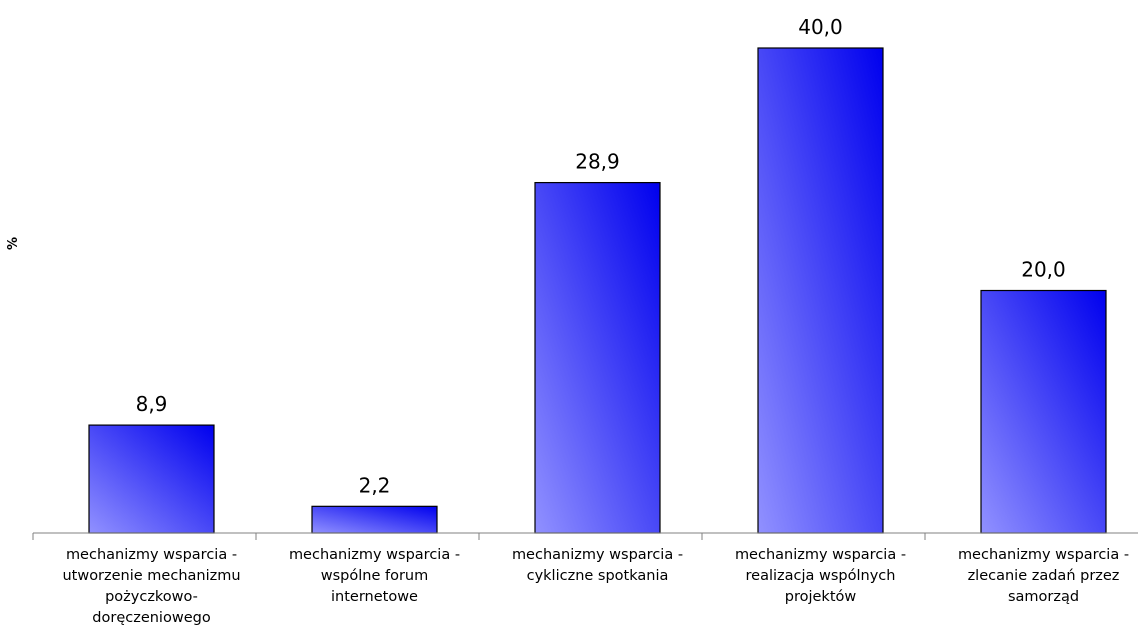  I want to click on category-label-line: cykliczne spotkania, so click(597, 576).